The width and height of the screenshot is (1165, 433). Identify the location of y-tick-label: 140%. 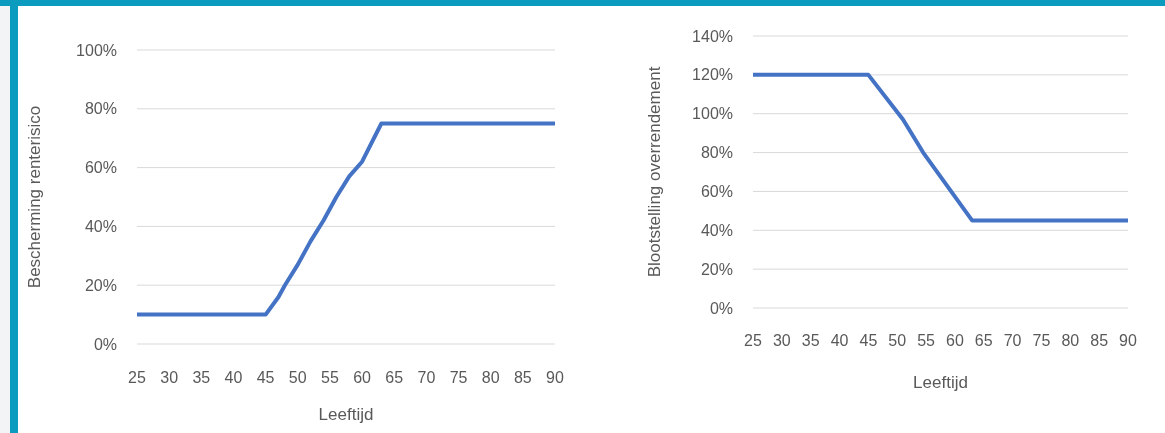
(712, 36).